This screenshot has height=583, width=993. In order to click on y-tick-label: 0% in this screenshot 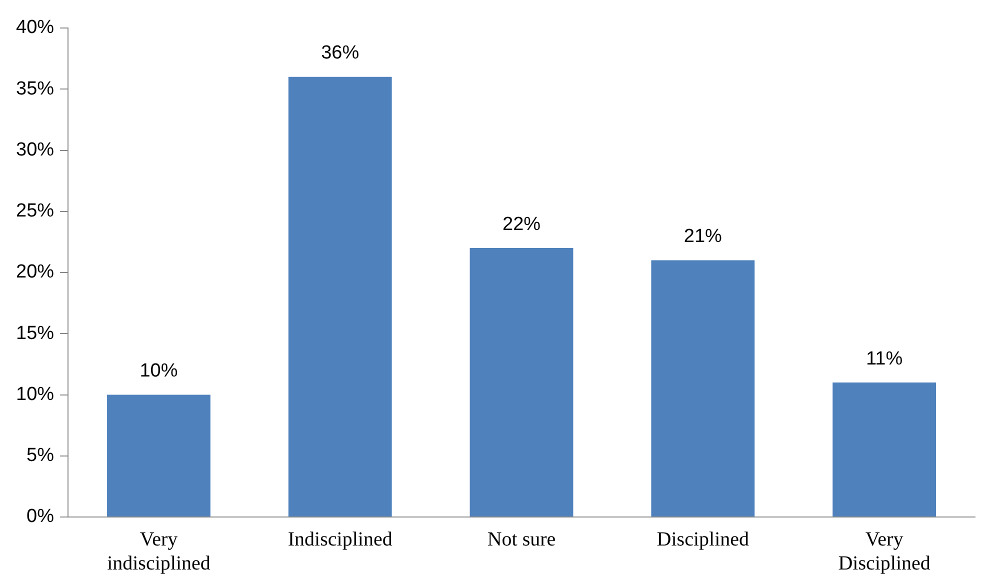, I will do `click(40, 517)`.